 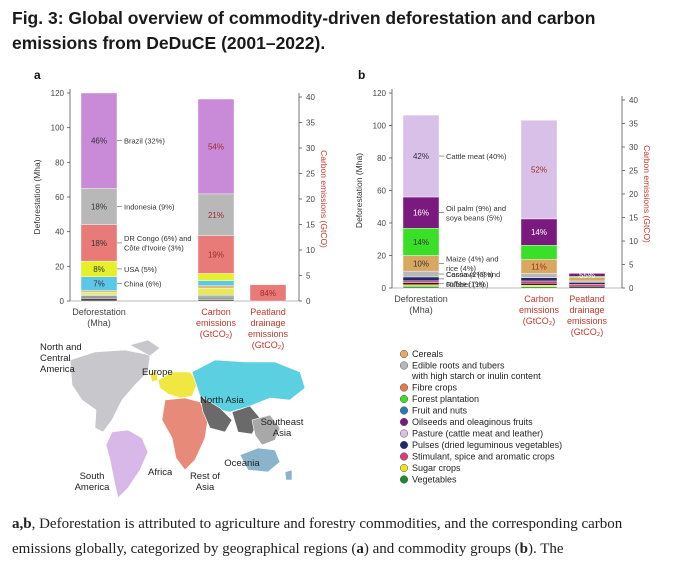 I want to click on bar-value-label: 21%, so click(x=216, y=215).